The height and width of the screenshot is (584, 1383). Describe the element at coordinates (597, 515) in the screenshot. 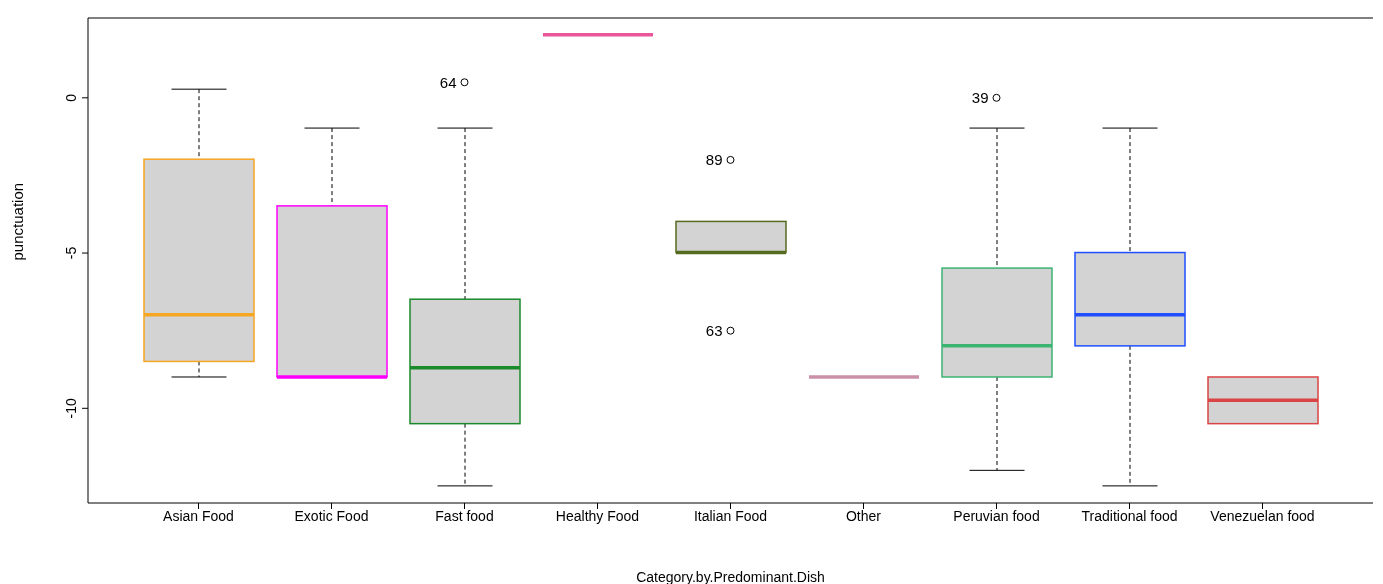

I see `x-tick-label: Healthy Food` at that location.